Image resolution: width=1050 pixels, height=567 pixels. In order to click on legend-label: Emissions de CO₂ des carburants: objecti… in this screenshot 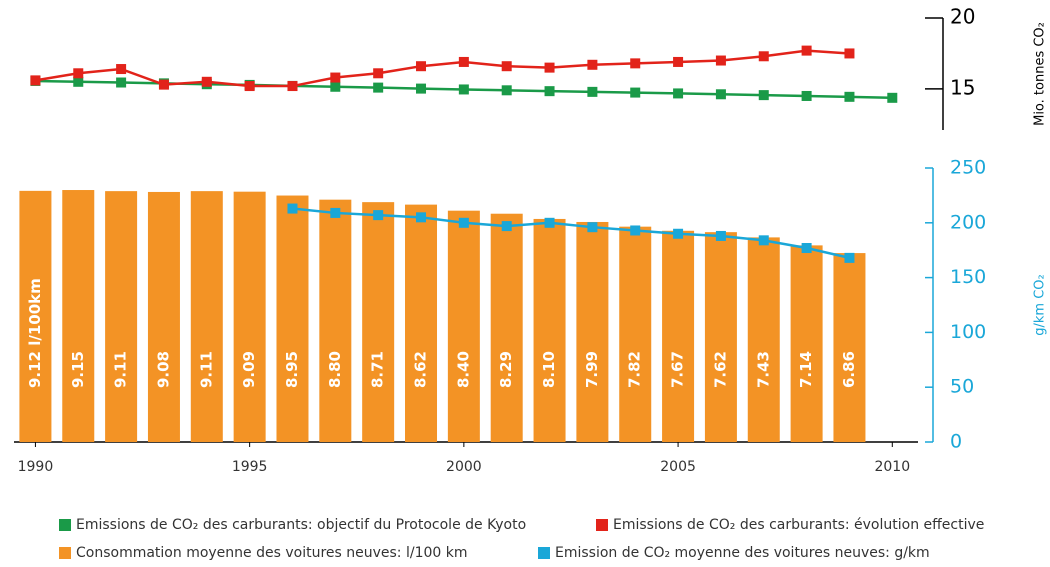, I will do `click(301, 525)`.